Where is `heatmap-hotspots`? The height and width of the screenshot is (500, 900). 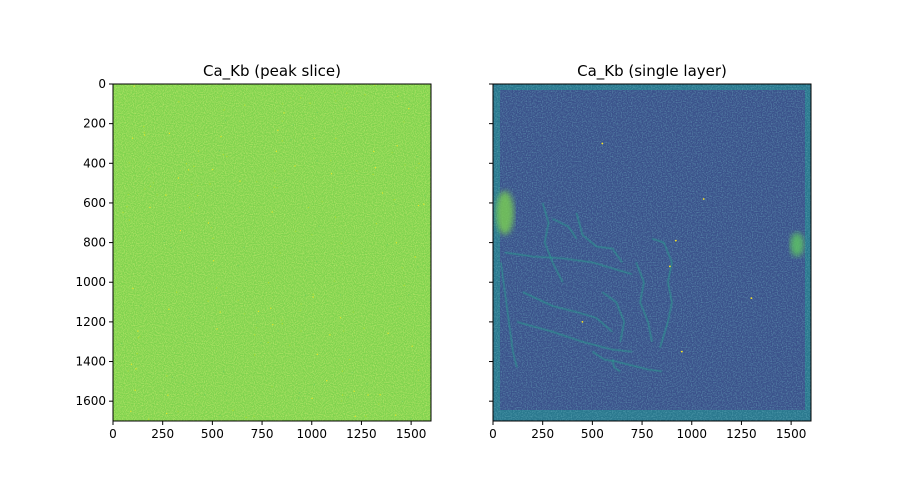 heatmap-hotspots is located at coordinates (650, 223).